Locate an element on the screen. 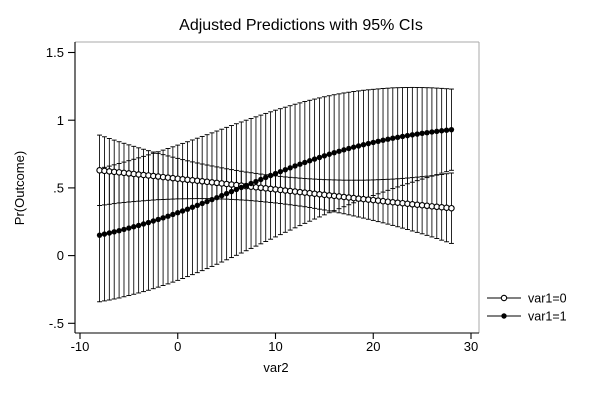 The width and height of the screenshot is (600, 400). legend: var1=0 var1=1 is located at coordinates (527, 308).